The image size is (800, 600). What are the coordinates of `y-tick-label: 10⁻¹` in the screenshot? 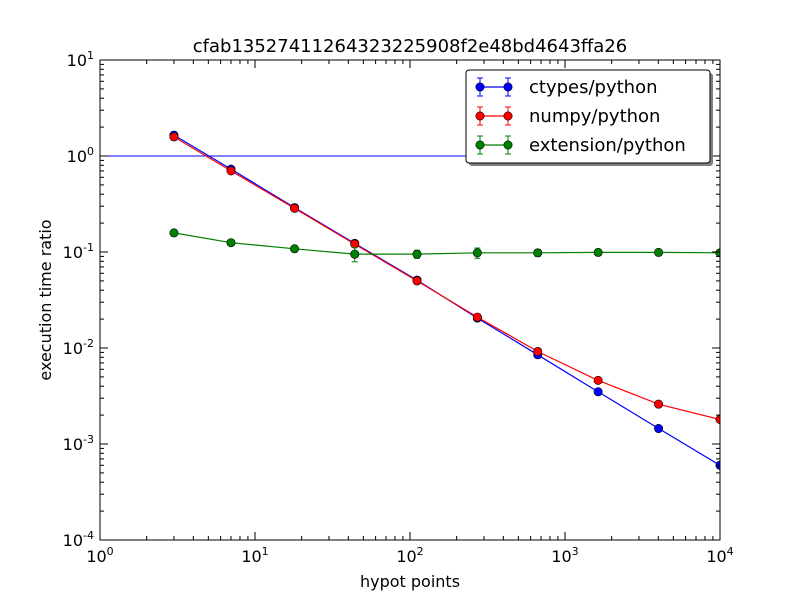 It's located at (78, 251).